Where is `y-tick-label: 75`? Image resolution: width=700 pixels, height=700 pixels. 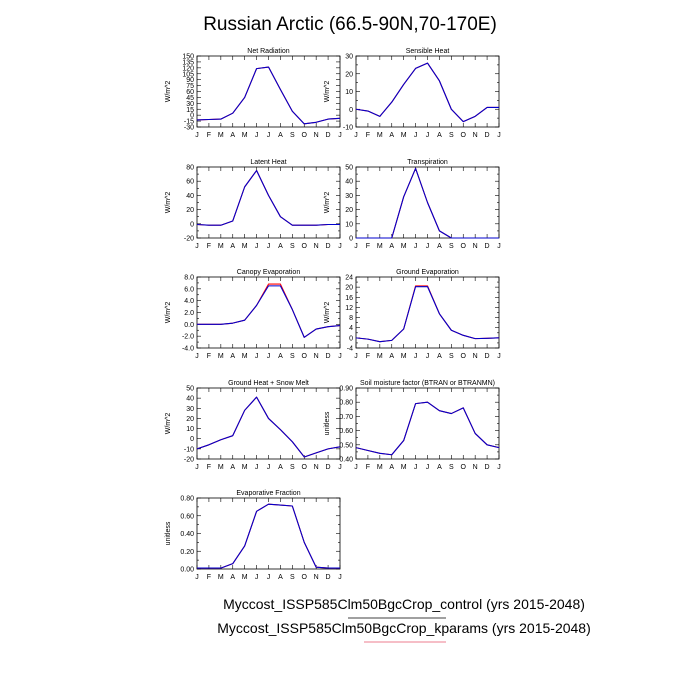
y-tick-label: 75 is located at coordinates (190, 86).